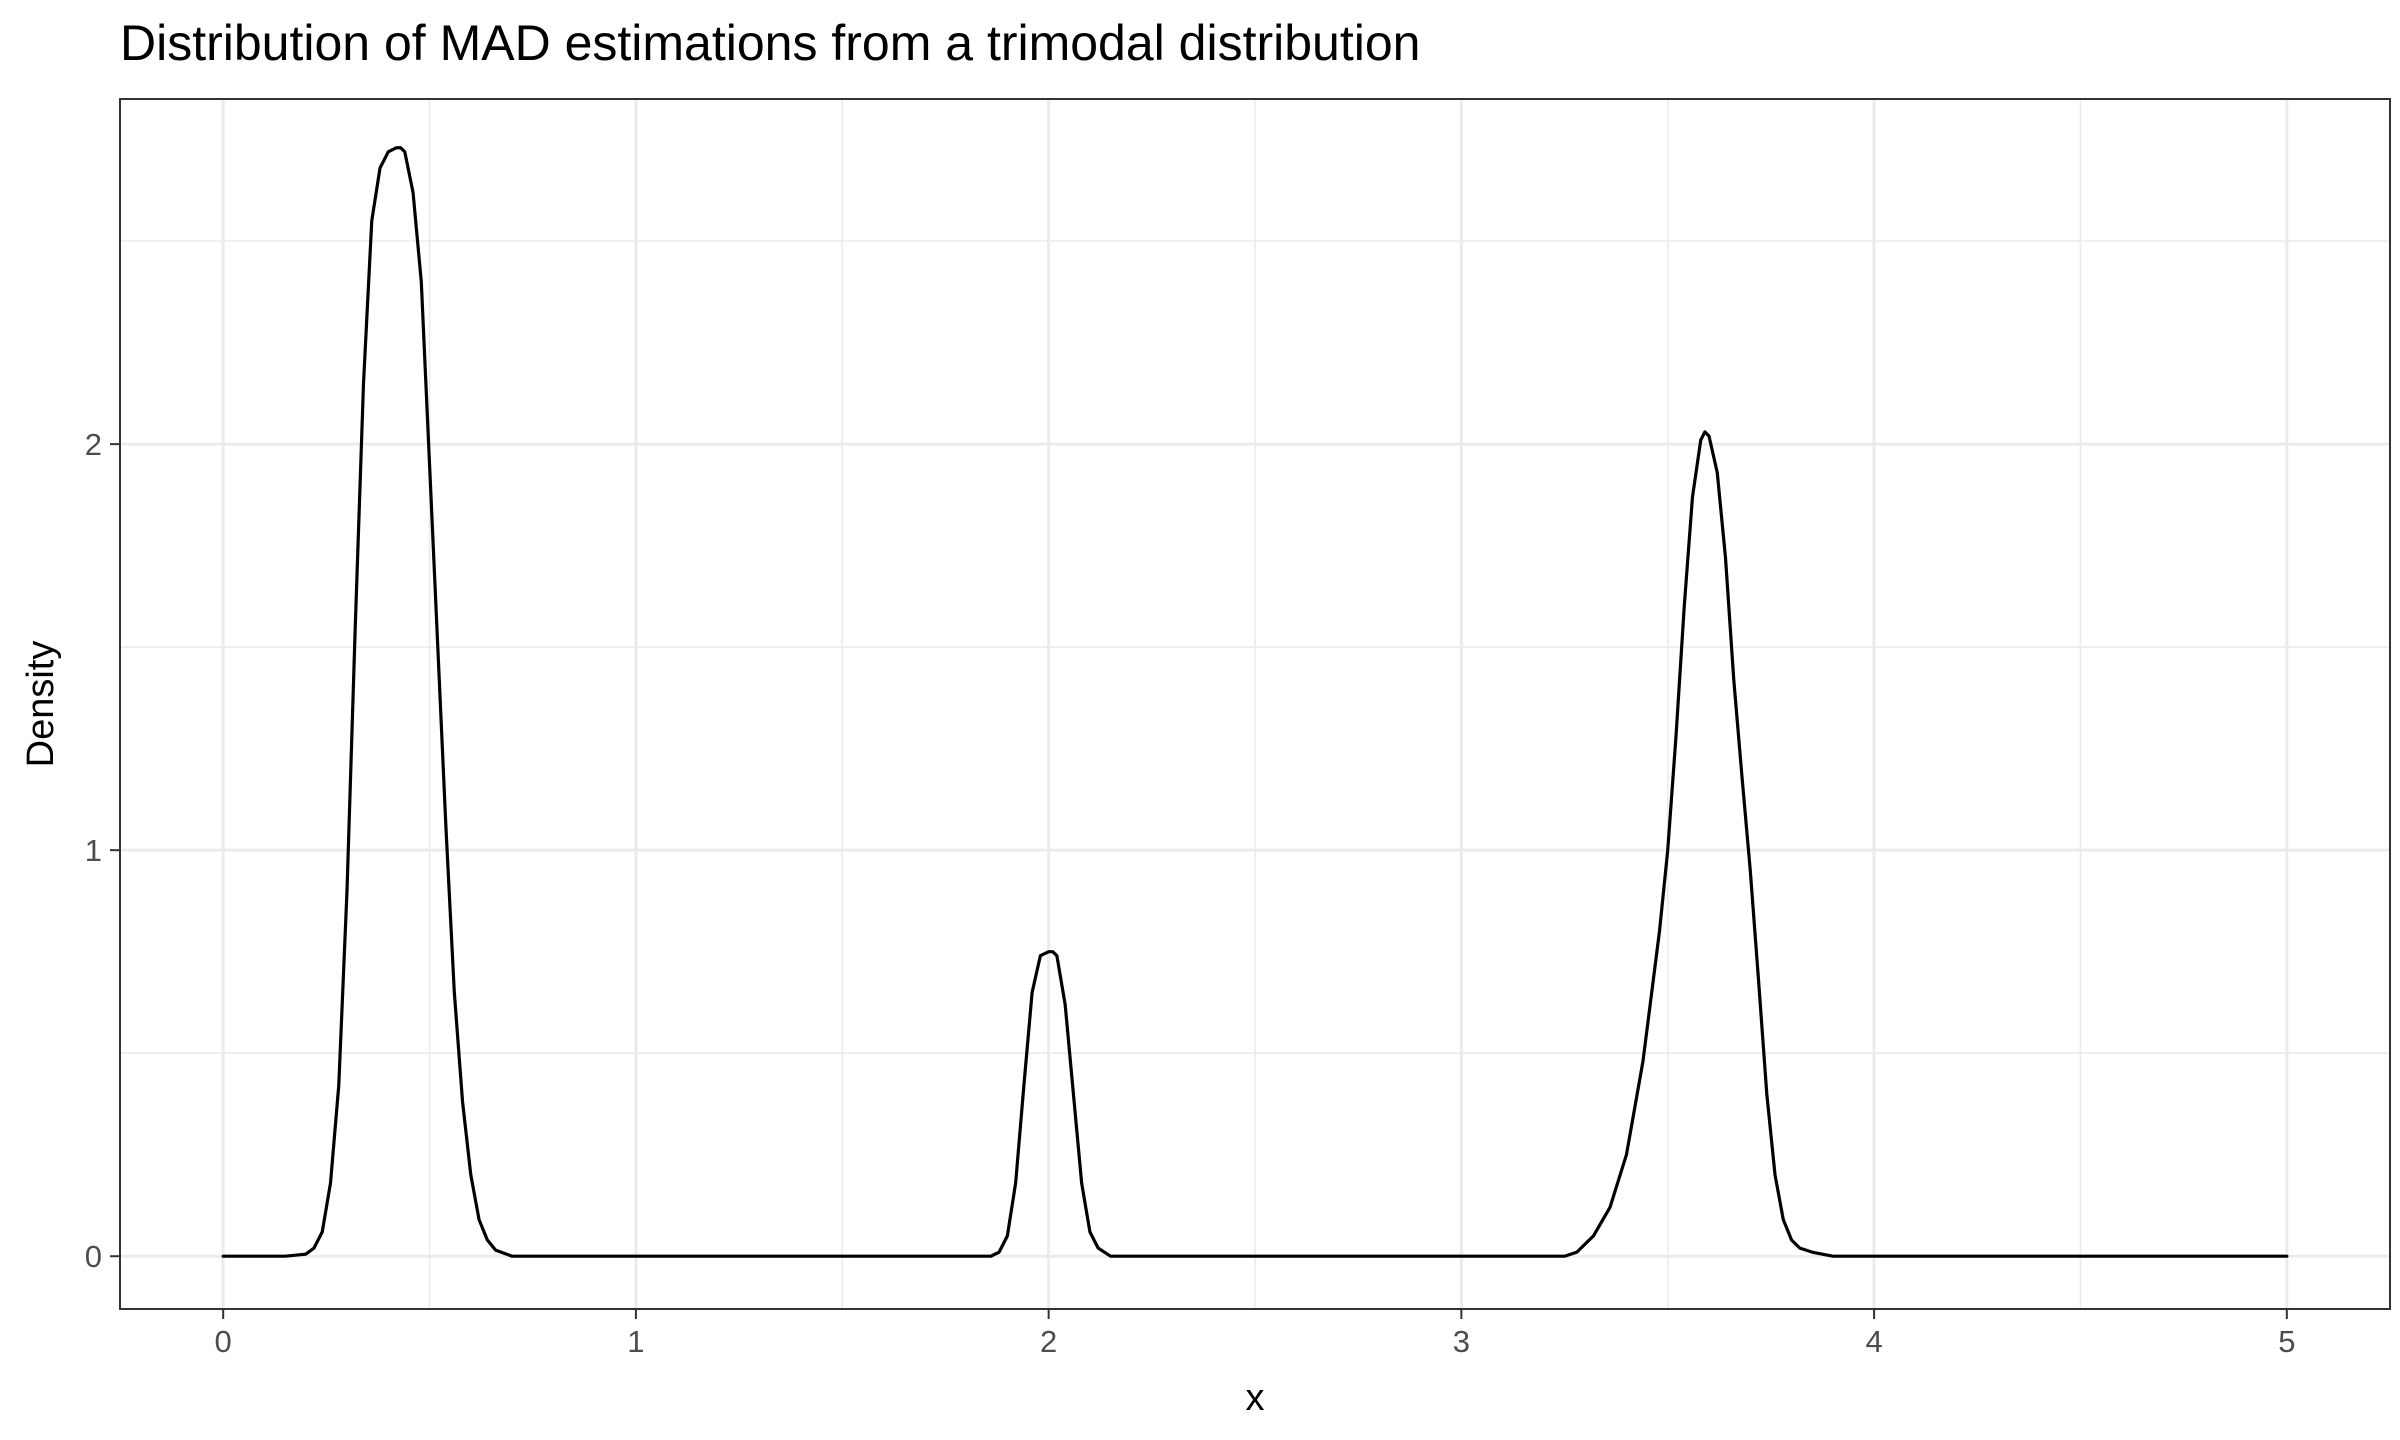 Image resolution: width=2400 pixels, height=1440 pixels. What do you see at coordinates (93, 444) in the screenshot?
I see `y-tick-label: 2` at bounding box center [93, 444].